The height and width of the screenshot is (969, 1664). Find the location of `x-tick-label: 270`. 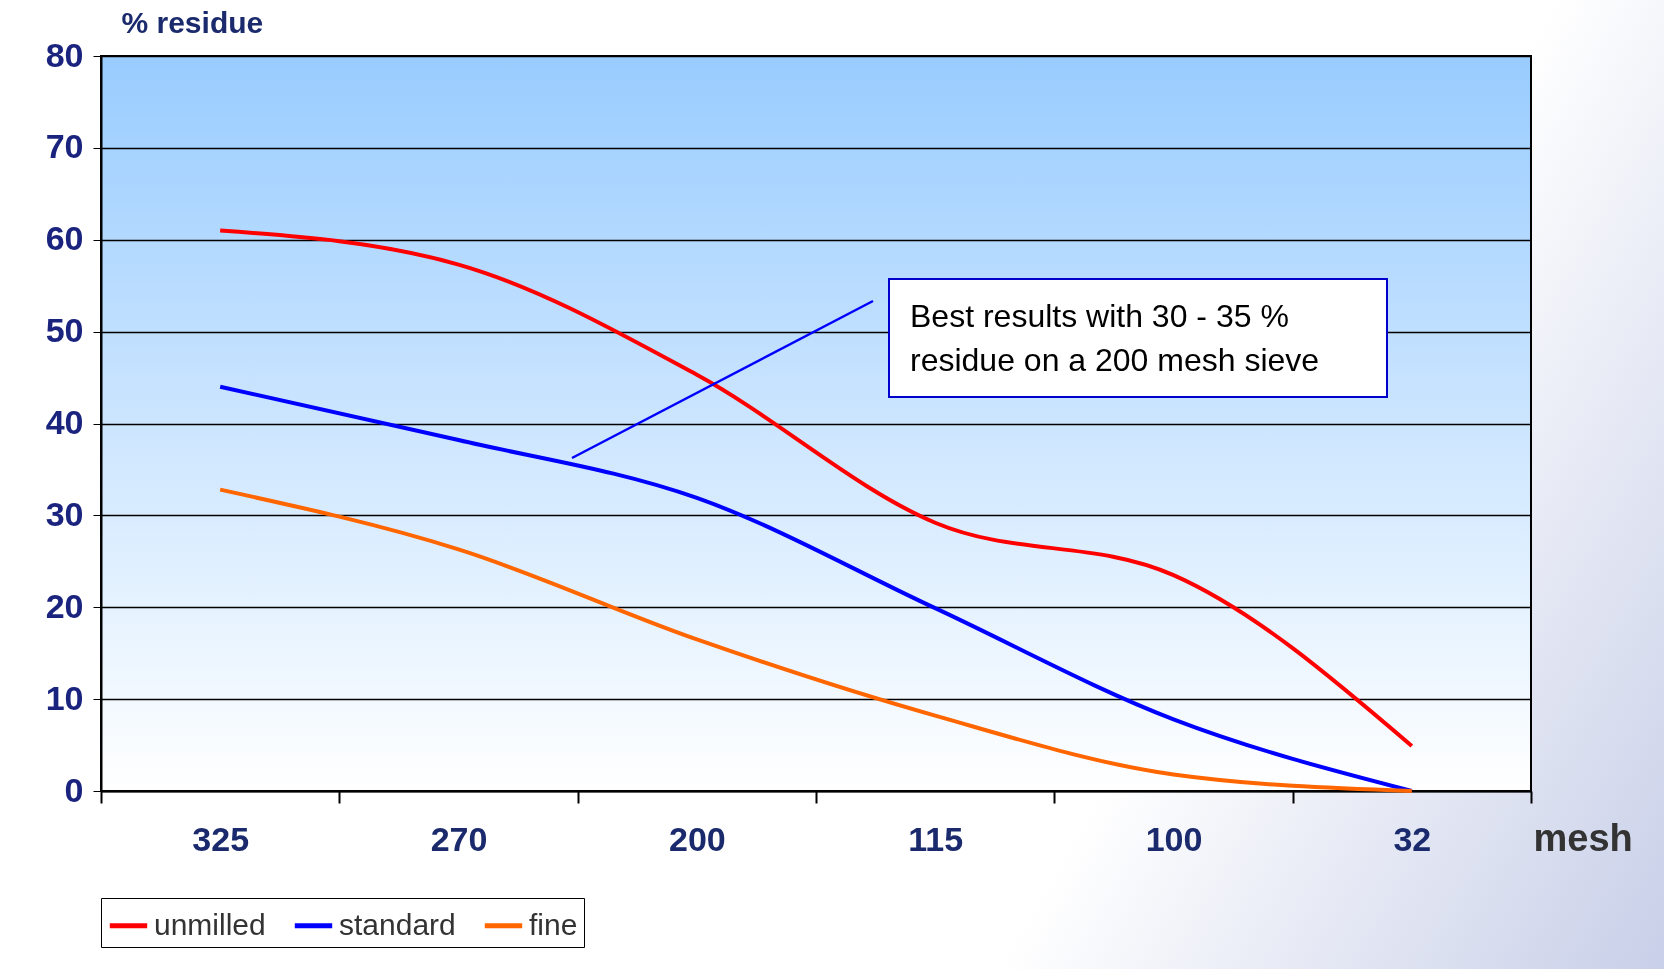

x-tick-label: 270 is located at coordinates (459, 838).